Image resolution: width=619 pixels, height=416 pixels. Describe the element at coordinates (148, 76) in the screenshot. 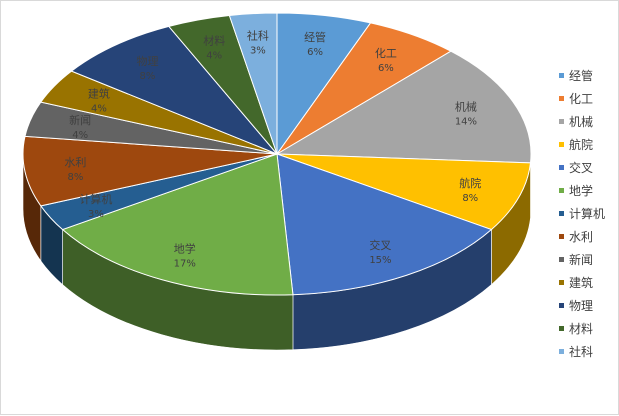

I see `slice-11-label-value: 8%` at that location.